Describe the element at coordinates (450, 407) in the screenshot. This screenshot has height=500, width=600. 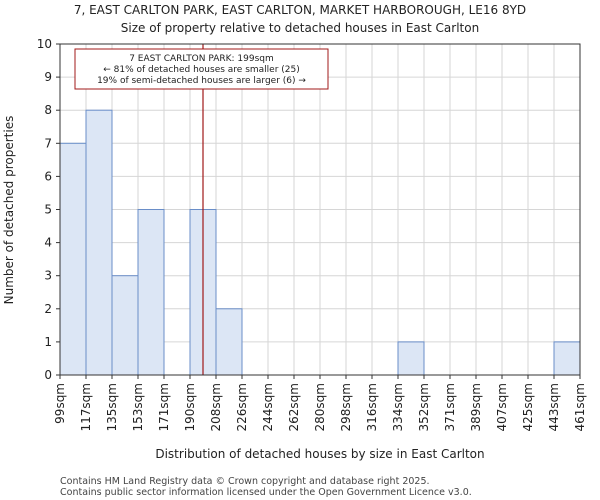
I see `xtick-label-371sqm: 371sqm` at that location.